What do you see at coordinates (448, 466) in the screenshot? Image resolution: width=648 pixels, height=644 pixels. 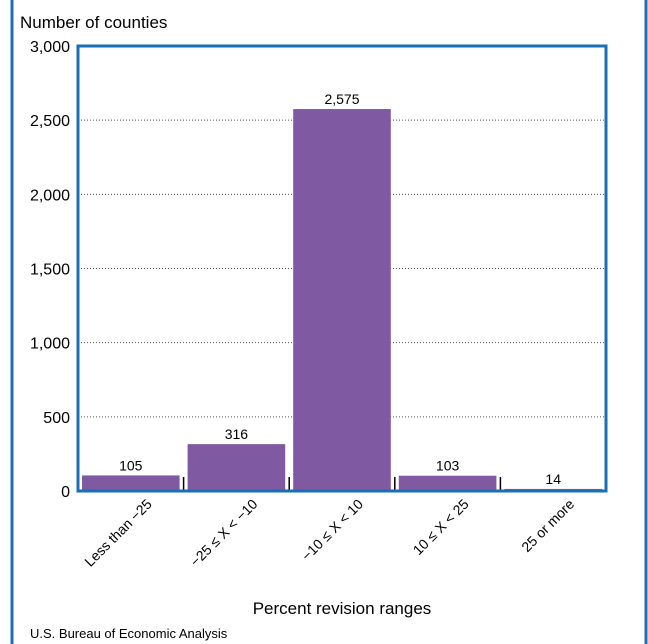 I see `data-label: 103` at bounding box center [448, 466].